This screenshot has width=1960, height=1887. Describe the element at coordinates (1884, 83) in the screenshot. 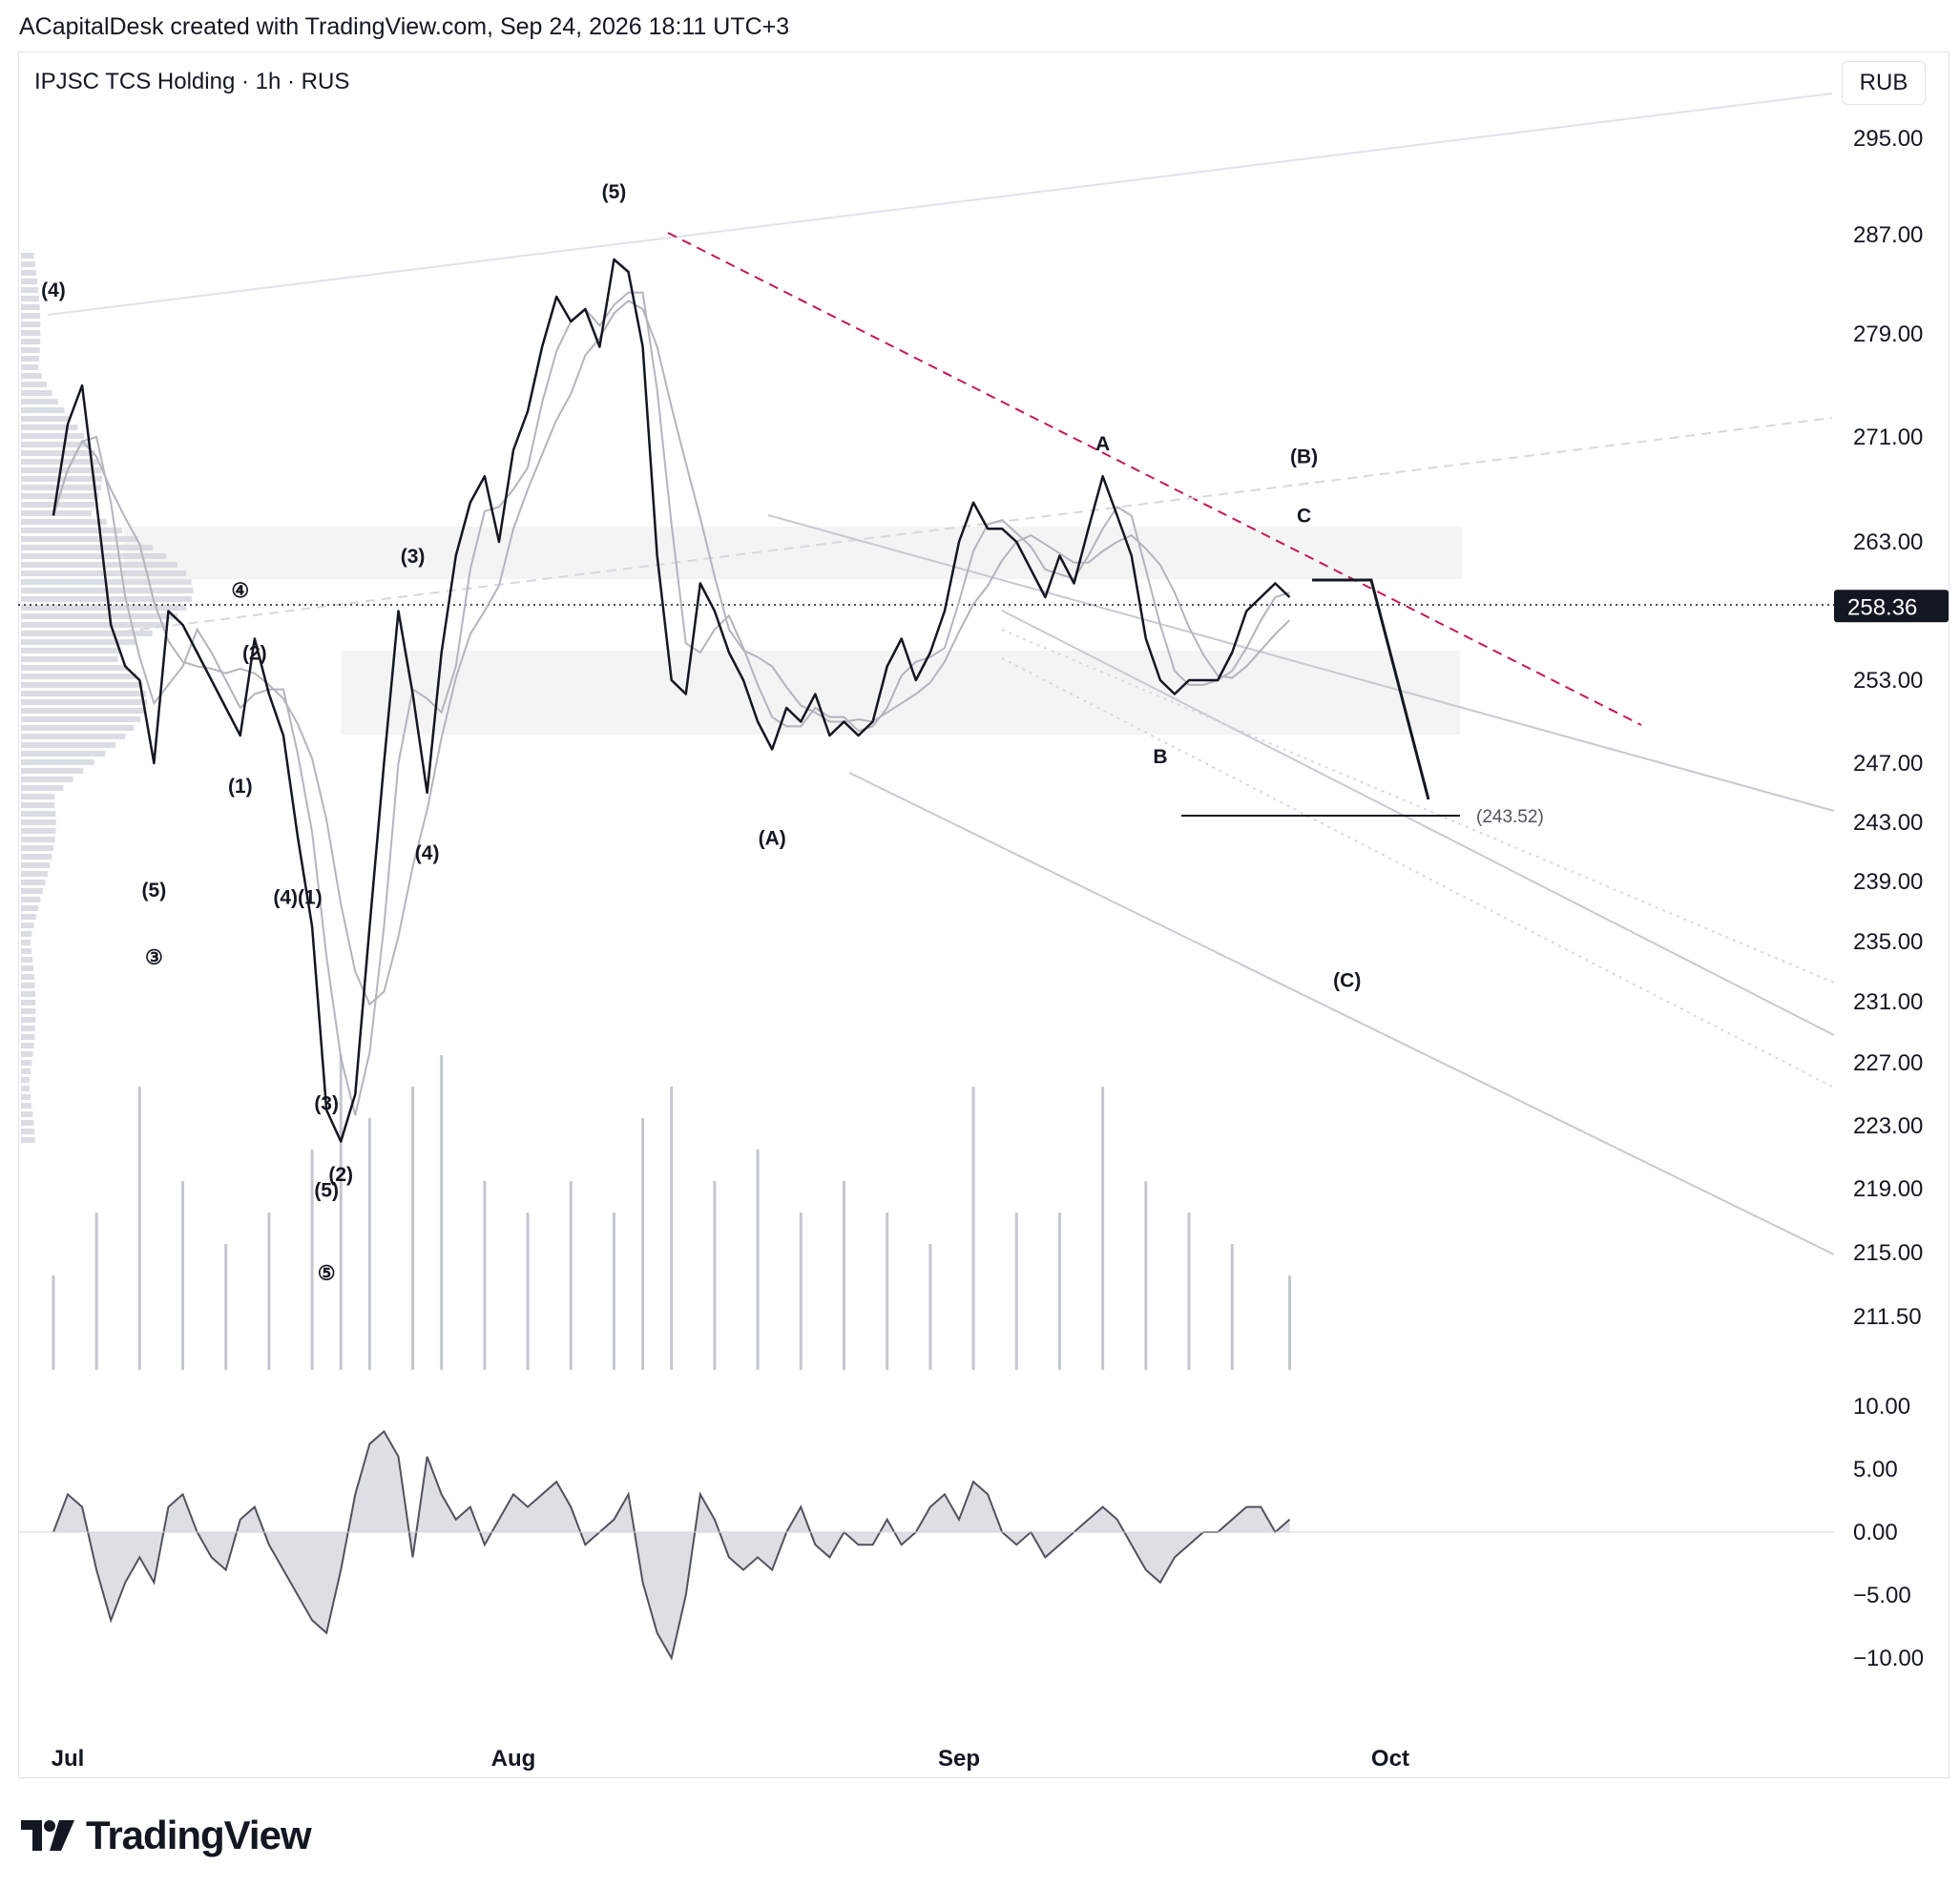

I see `currency-button: RUB` at that location.